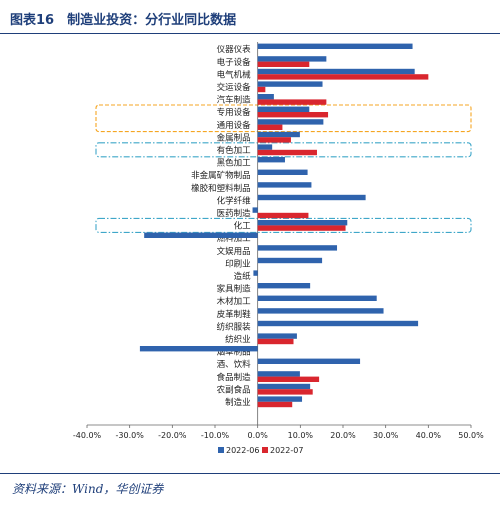 This screenshot has height=512, width=500. Describe the element at coordinates (234, 251) in the screenshot. I see `category-label: 文娱用品` at that location.